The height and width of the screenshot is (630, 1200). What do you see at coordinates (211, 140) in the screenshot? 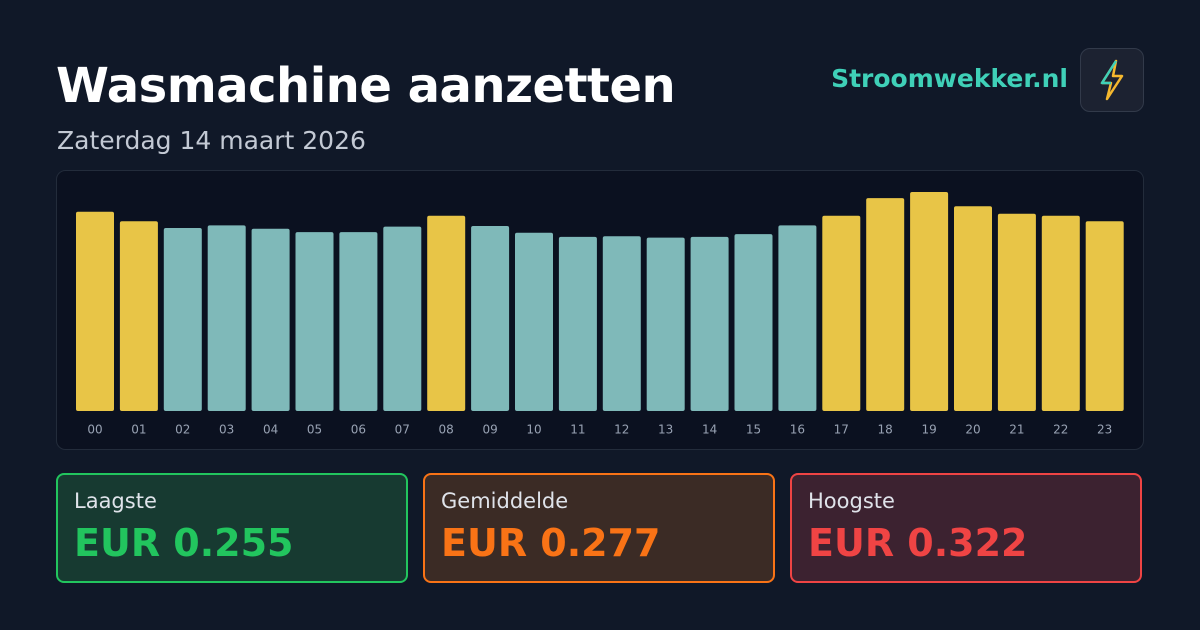
I see `subtitle: Zaterdag 14 maart 2026` at bounding box center [211, 140].